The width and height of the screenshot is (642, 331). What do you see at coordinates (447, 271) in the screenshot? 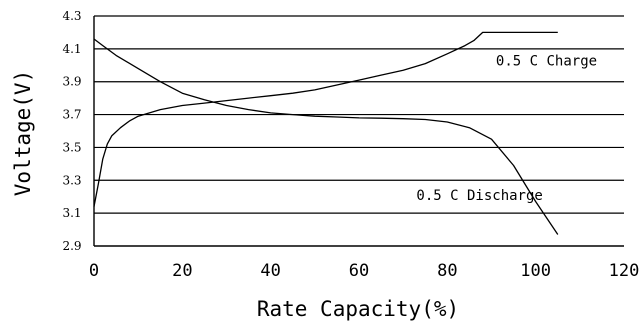
I see `x-tick-label: 80` at bounding box center [447, 271].